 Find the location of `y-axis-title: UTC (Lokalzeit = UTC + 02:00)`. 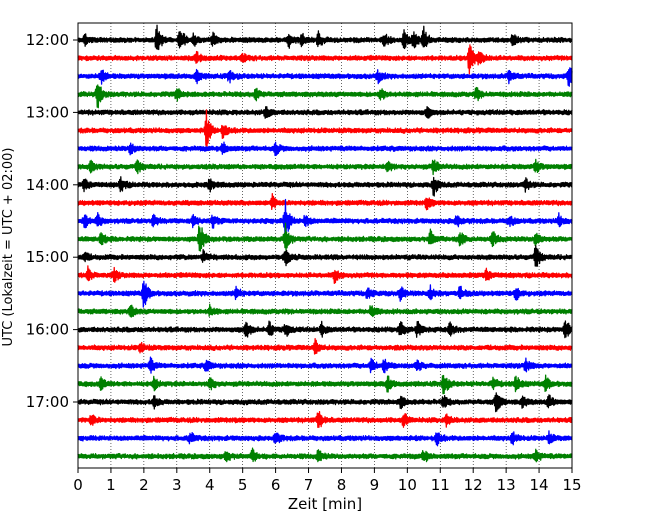

y-axis-title: UTC (Lokalzeit = UTC + 02:00) is located at coordinates (8, 247).